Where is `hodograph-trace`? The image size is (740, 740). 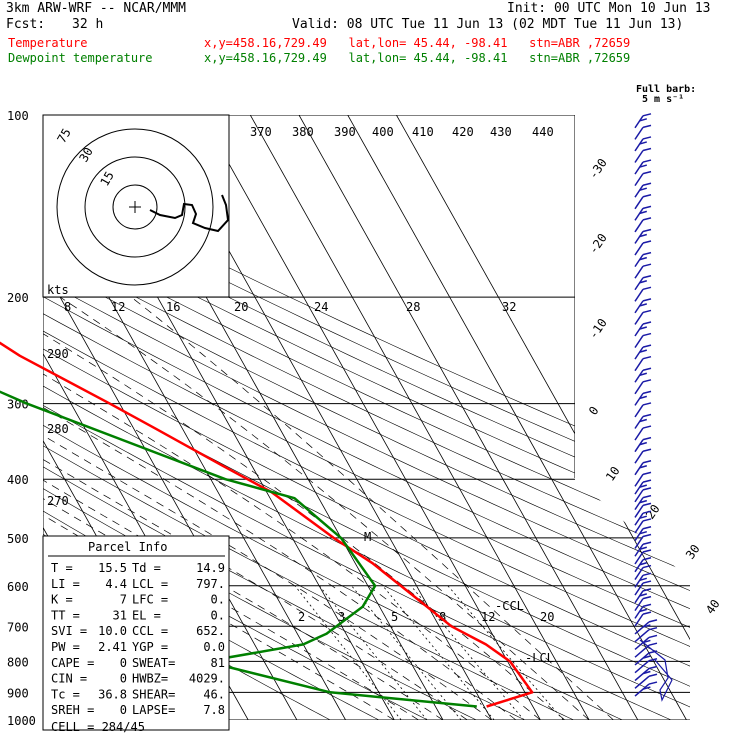
hodograph-trace is located at coordinates (189, 213).